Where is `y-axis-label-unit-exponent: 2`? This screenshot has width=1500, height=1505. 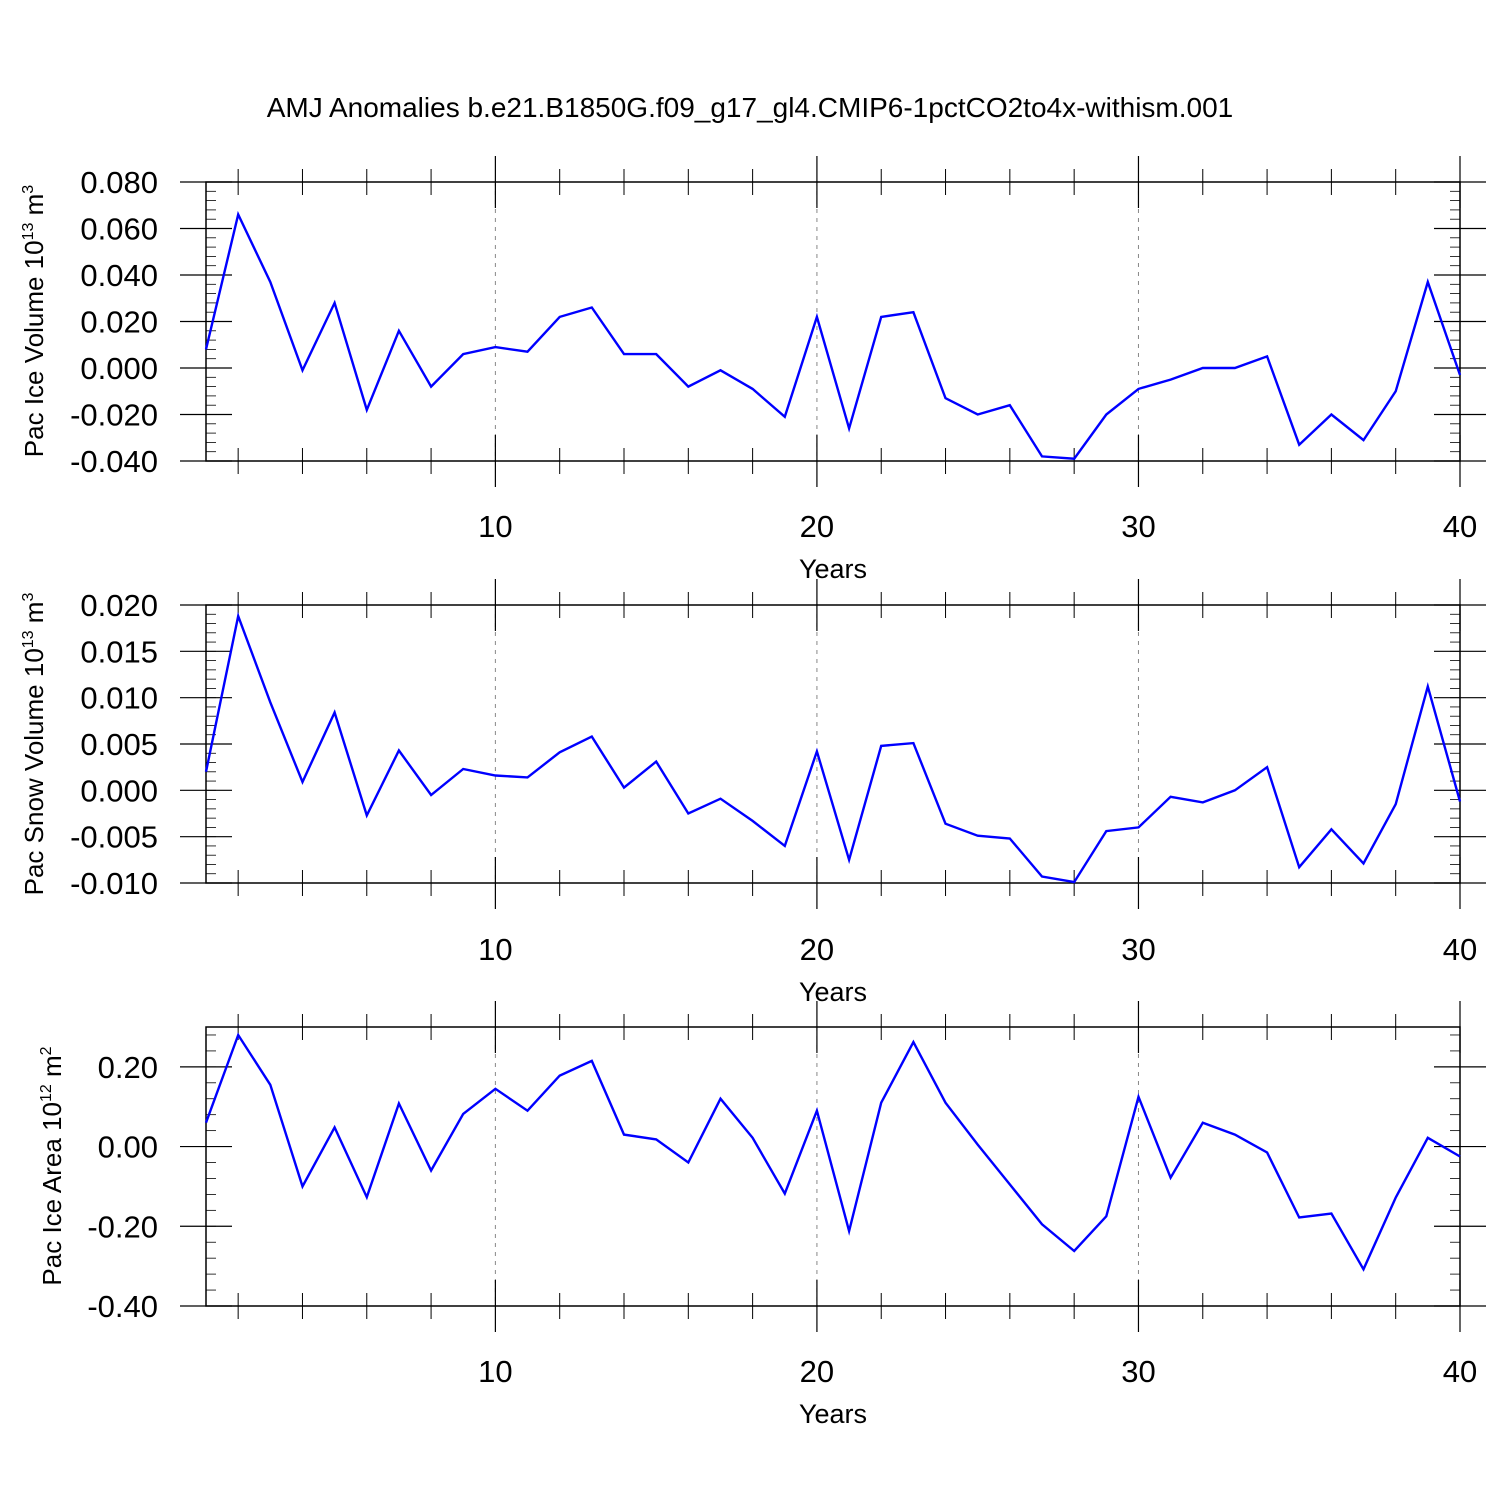 y-axis-label-unit-exponent: 2 is located at coordinates (46, 1050).